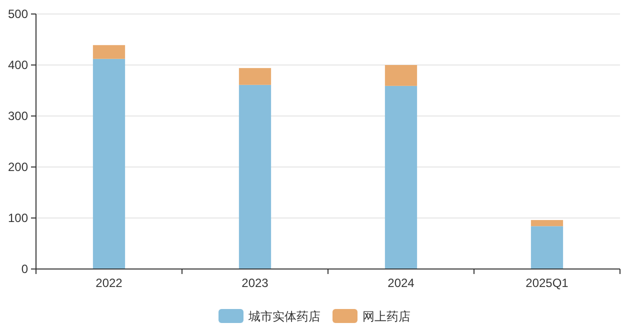 This screenshot has width=629, height=330. Describe the element at coordinates (24, 269) in the screenshot. I see `y-tick-label: 0` at that location.